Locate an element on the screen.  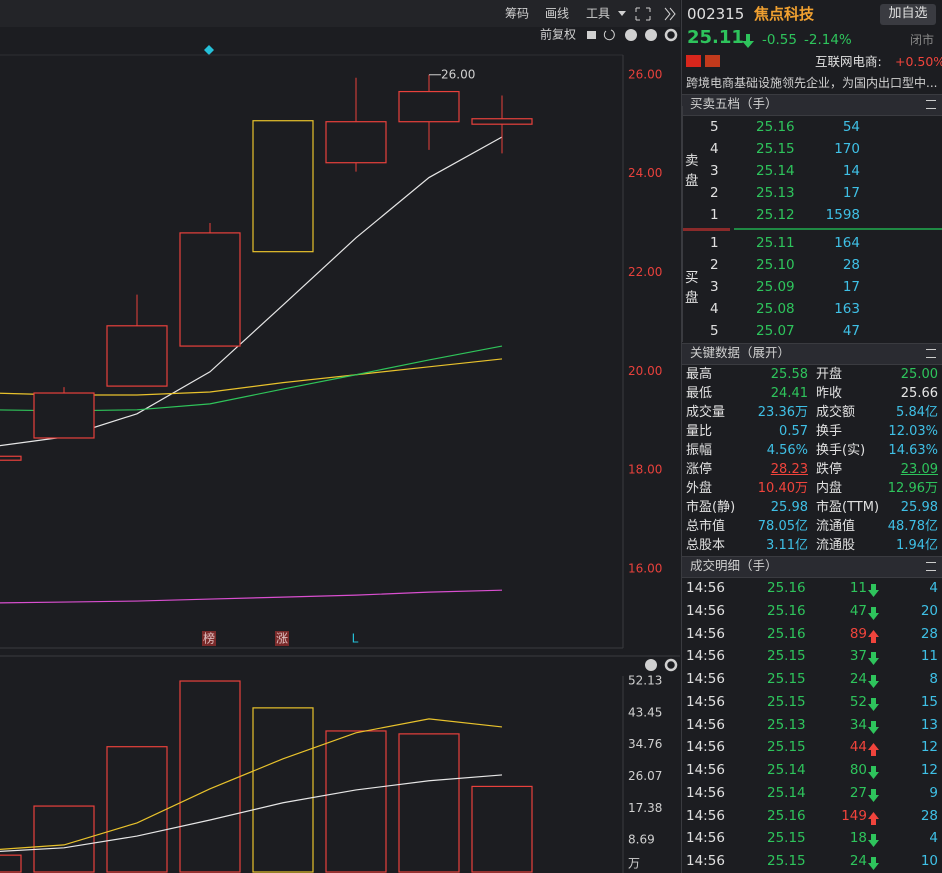
adjust-mode: 前复权 is located at coordinates (558, 34).